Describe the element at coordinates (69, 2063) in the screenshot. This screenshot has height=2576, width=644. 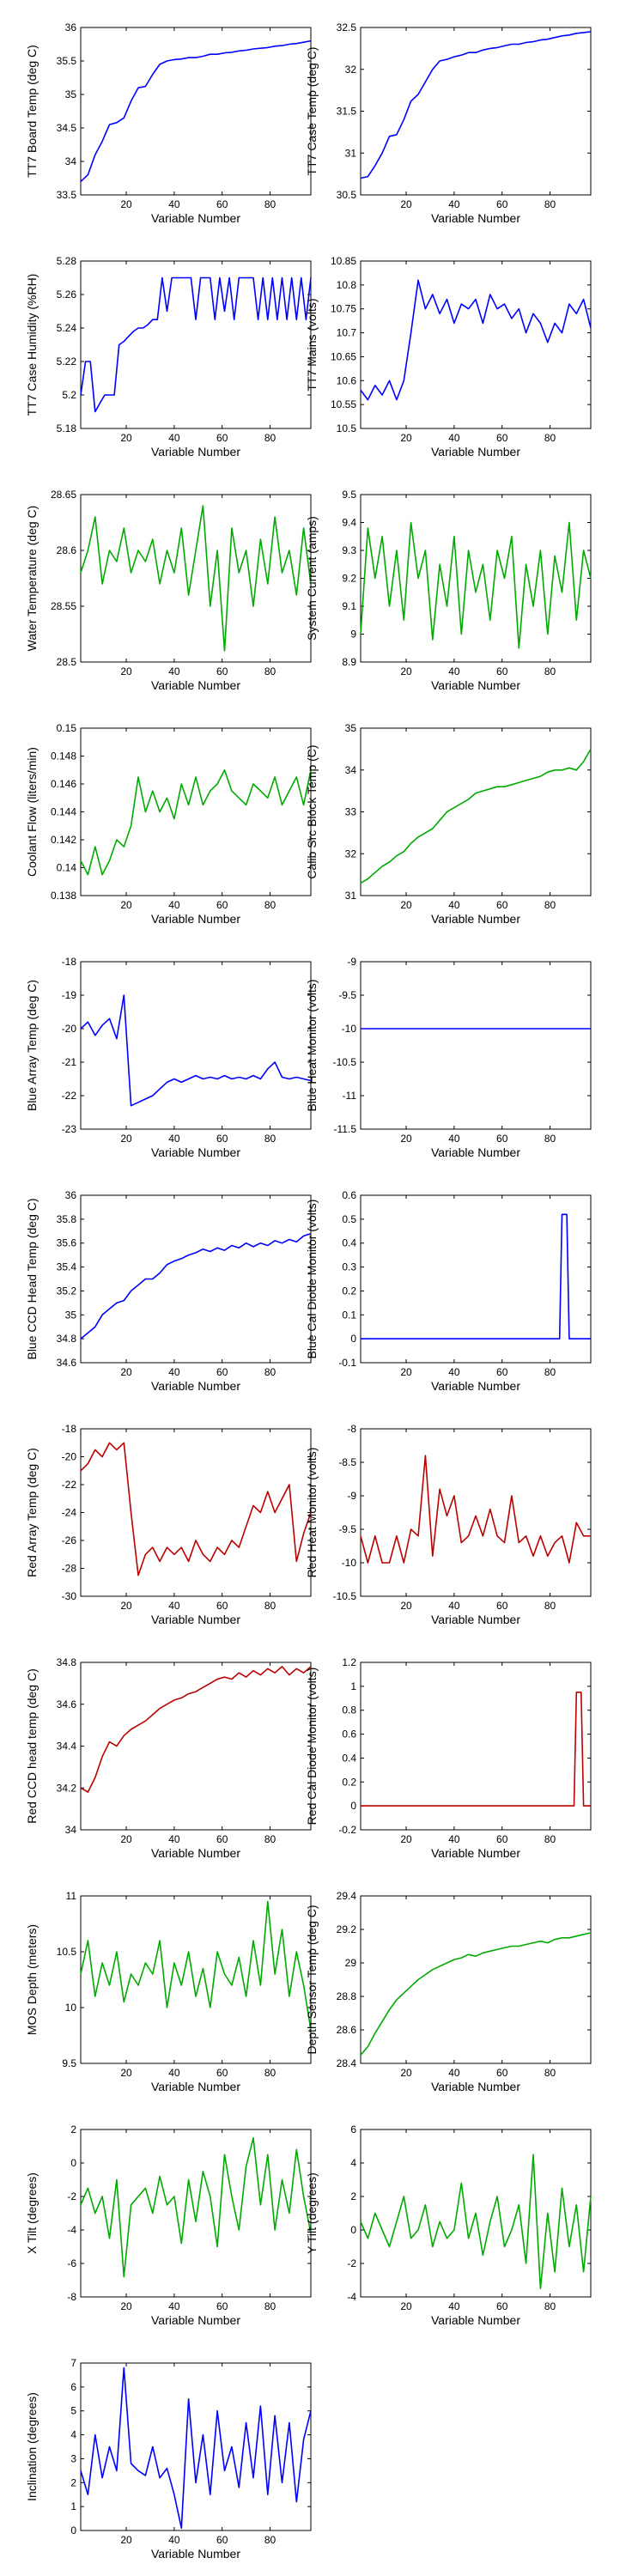
I see `y-tick-label: 9.5` at that location.